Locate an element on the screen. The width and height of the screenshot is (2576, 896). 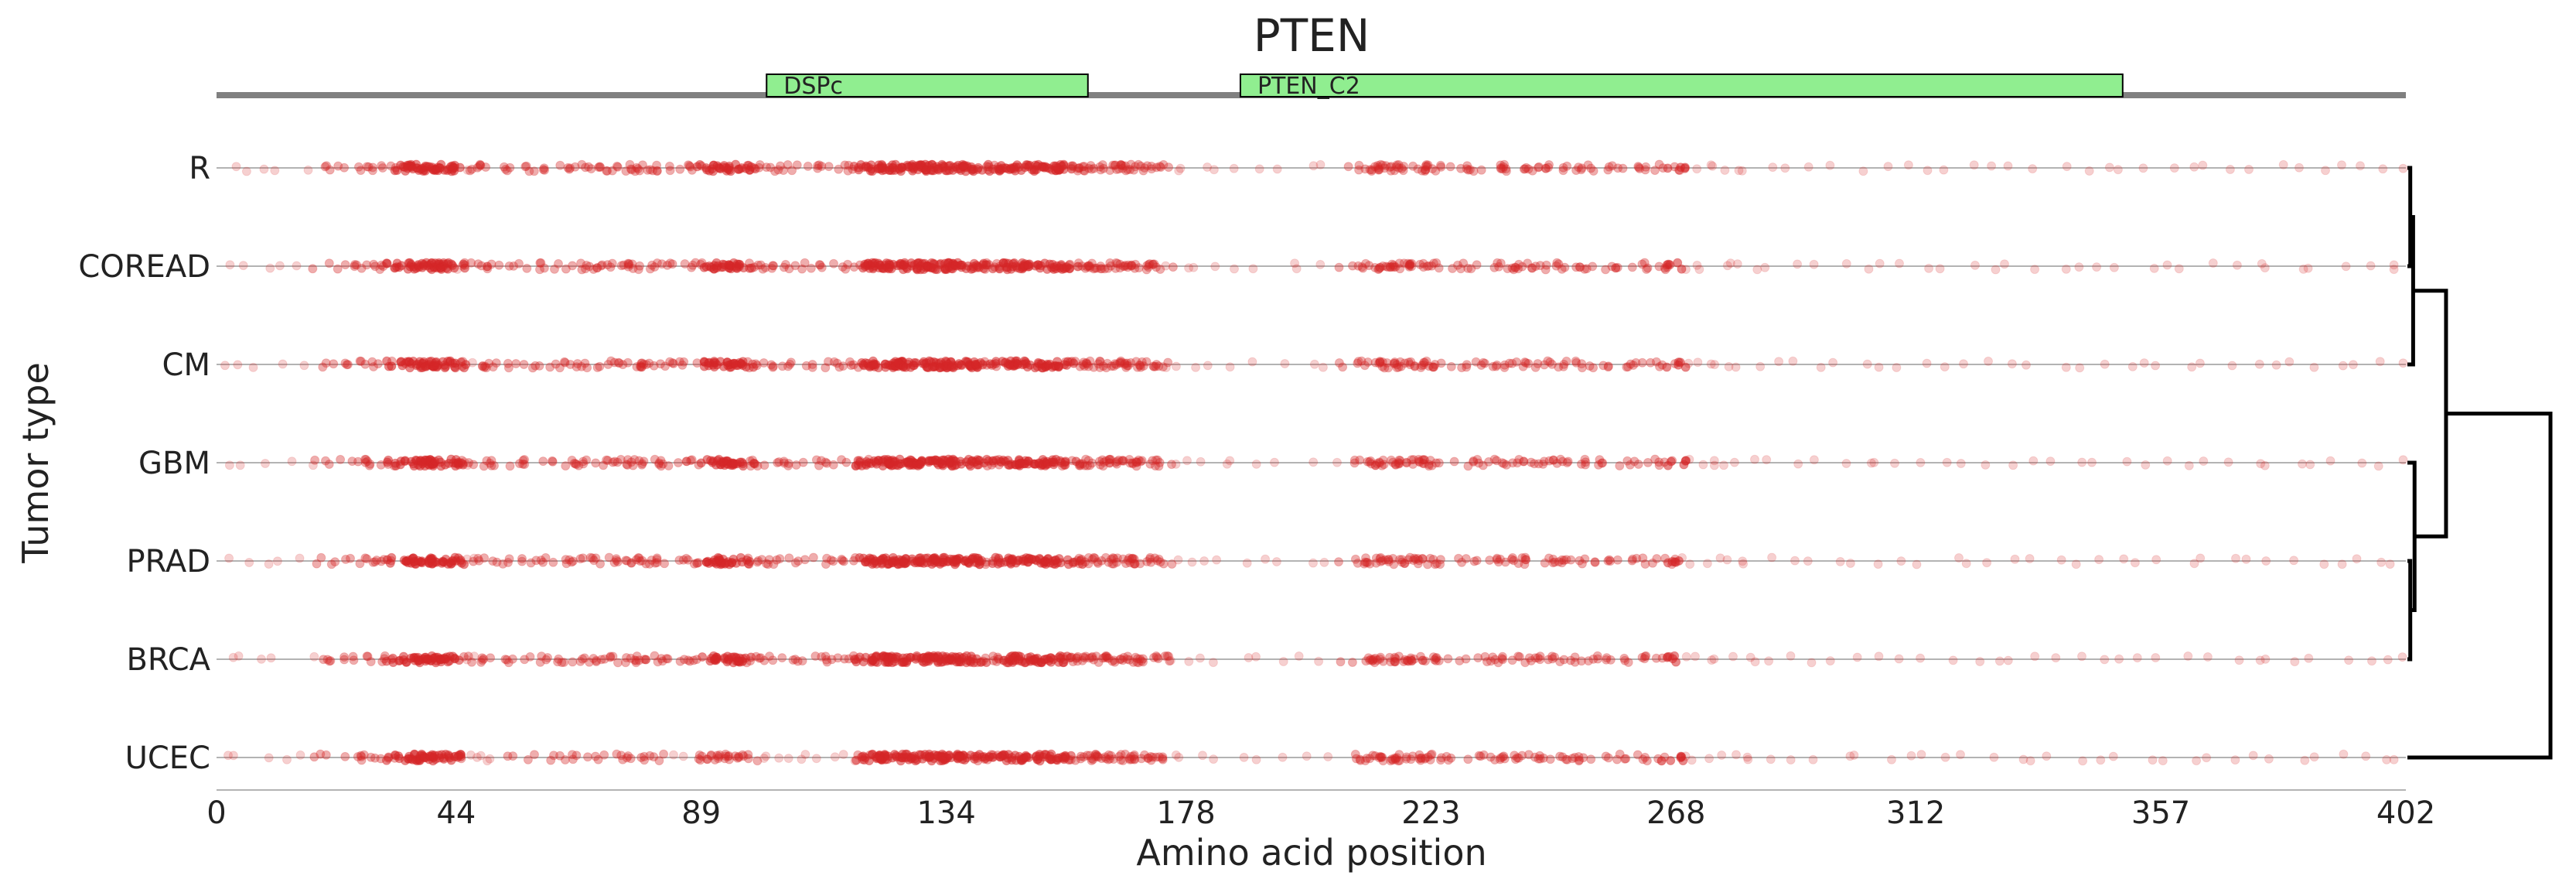
chart-title: PTEN is located at coordinates (1312, 35).